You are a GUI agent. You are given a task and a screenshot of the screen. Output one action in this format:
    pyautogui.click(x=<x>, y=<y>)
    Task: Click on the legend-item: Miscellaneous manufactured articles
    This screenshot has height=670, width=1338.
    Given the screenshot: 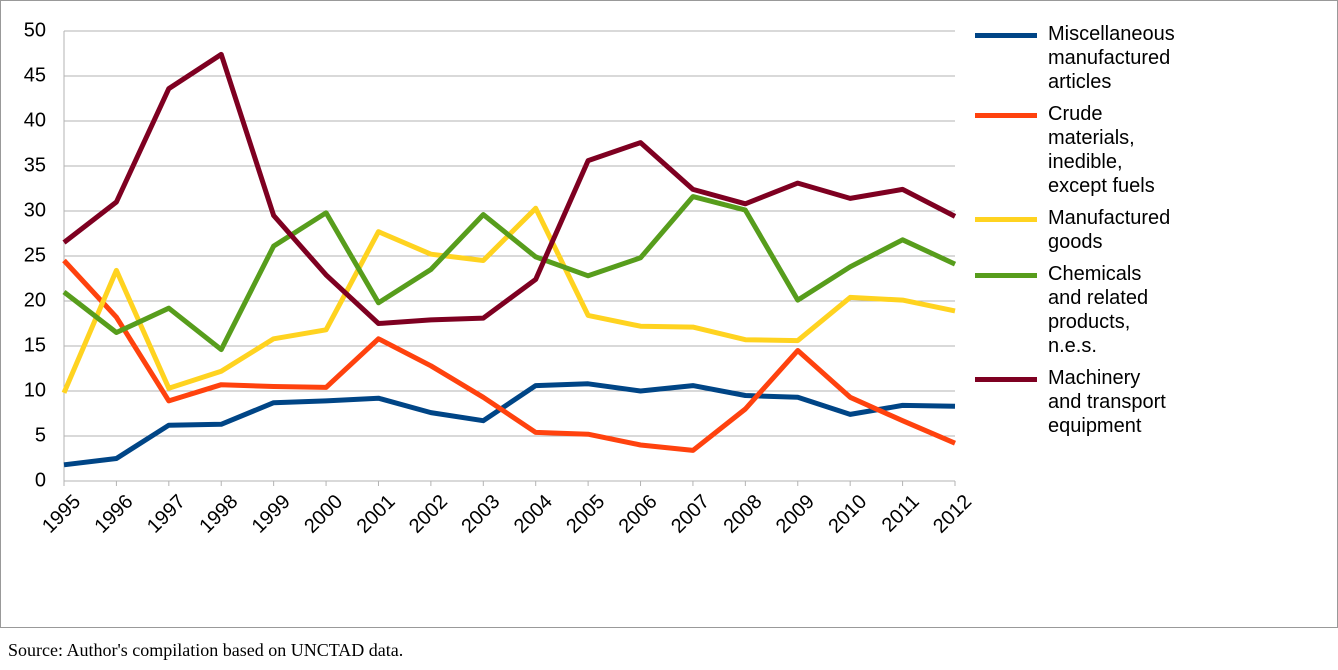 What is the action you would take?
    pyautogui.click(x=1075, y=58)
    